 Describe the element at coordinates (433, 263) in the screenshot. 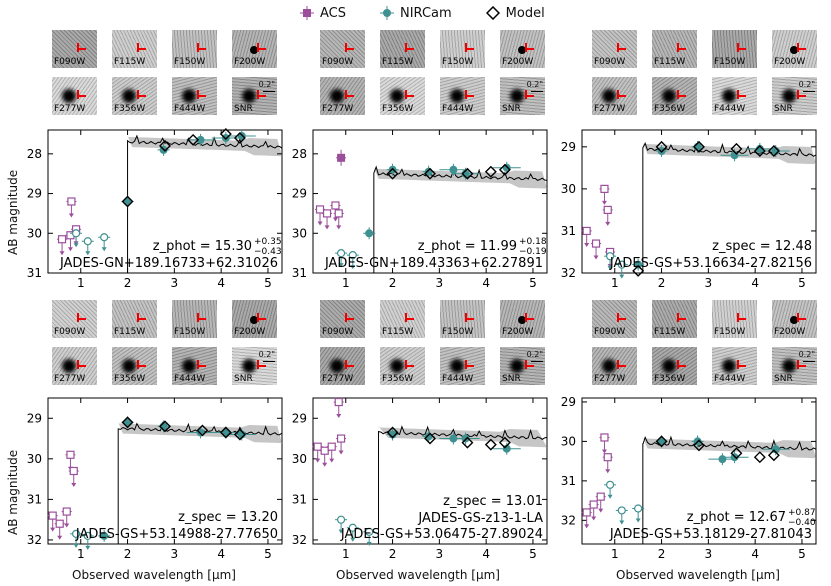

I see `object-name: JADES-GN+189.43363+62.27891` at that location.